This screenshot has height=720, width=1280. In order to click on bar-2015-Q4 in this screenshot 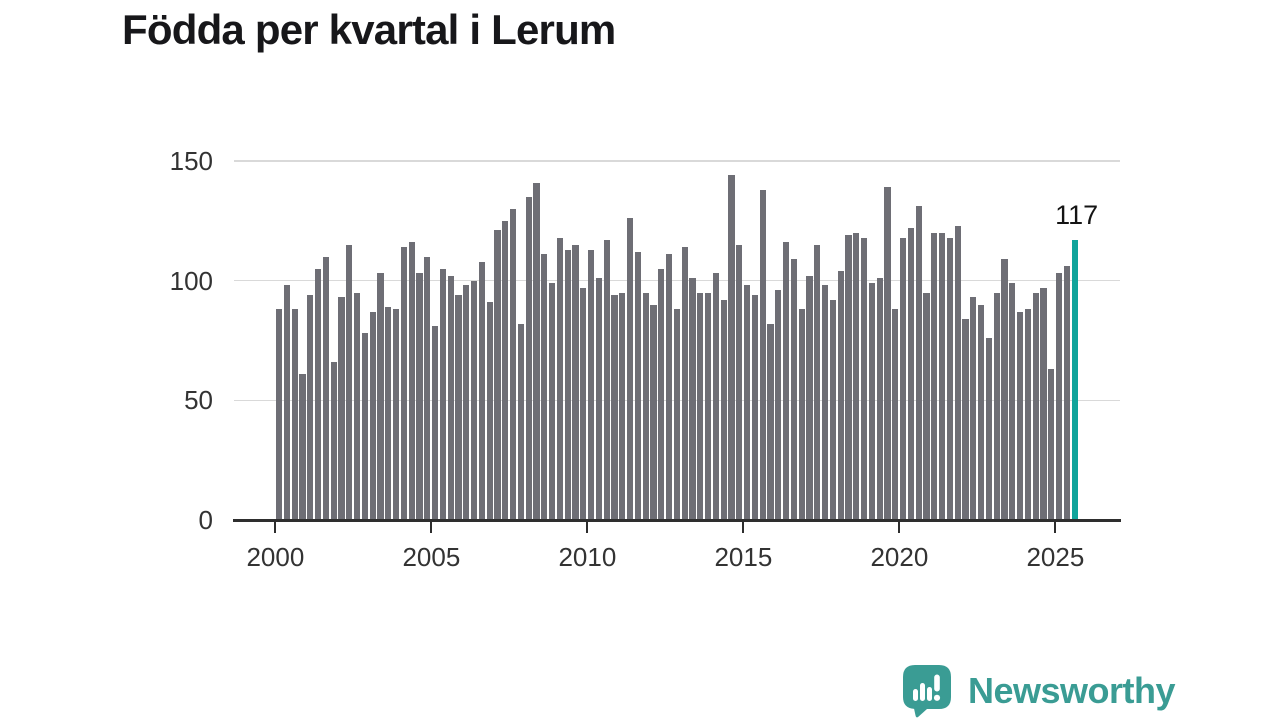, I will do `click(770, 421)`.